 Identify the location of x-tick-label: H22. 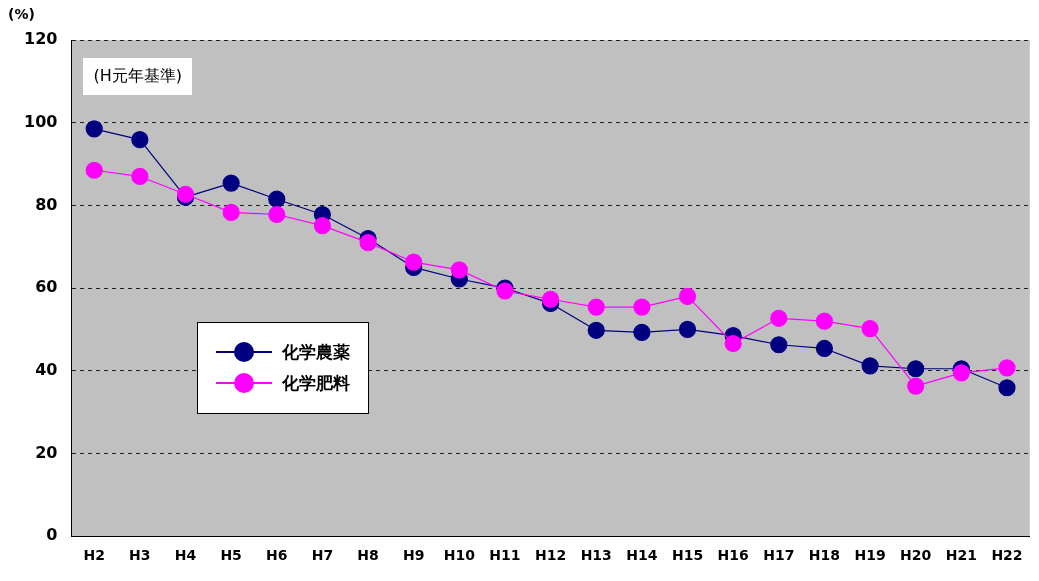
(1007, 555).